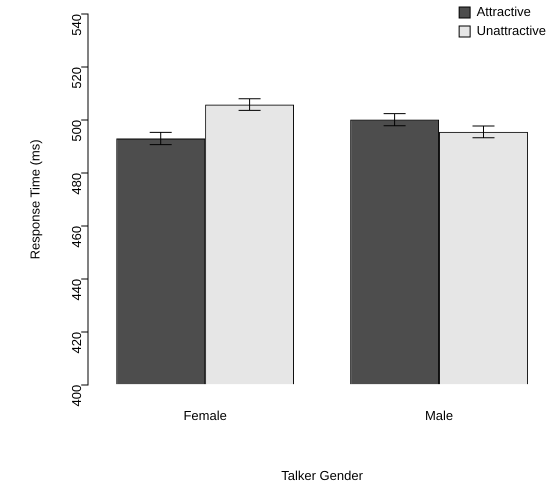  What do you see at coordinates (76, 131) in the screenshot?
I see `y-tick-label: 500` at bounding box center [76, 131].